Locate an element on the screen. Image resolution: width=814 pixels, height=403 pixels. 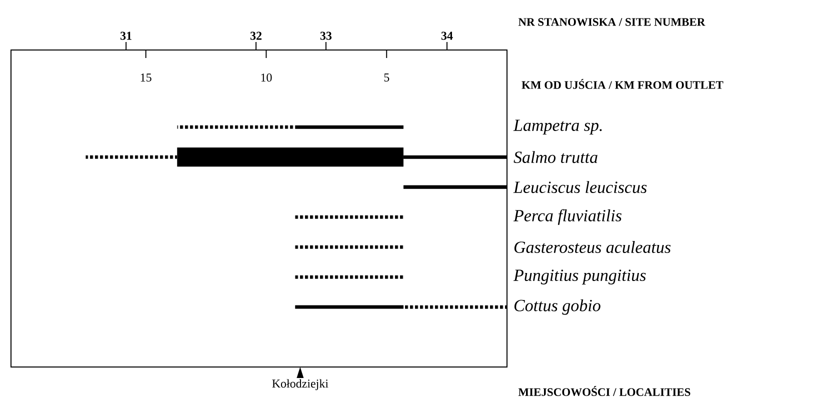
y-tick-label: Pungitius pungitius is located at coordinates (579, 277).